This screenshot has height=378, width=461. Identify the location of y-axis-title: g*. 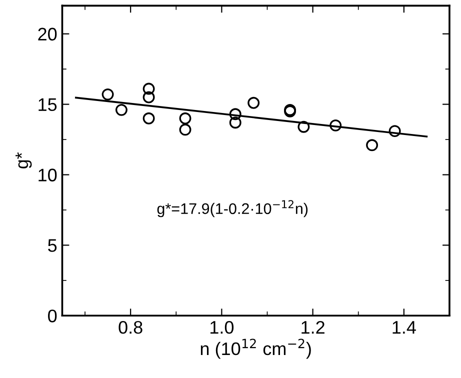
(24, 160).